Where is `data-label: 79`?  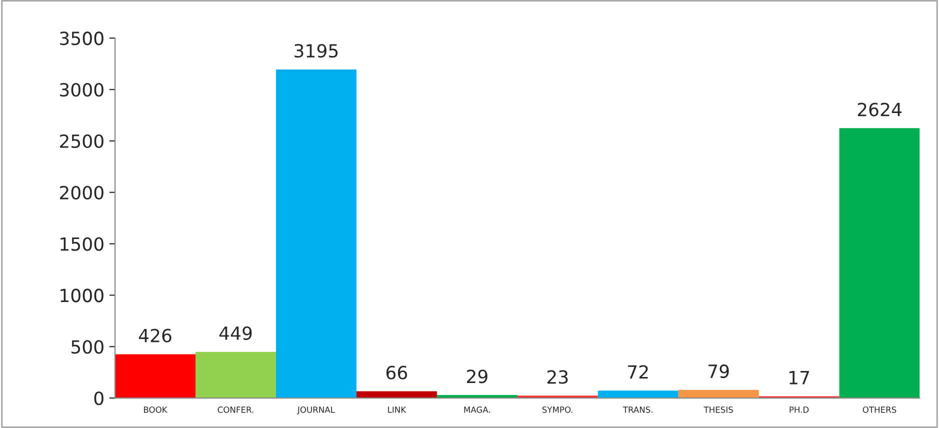
data-label: 79 is located at coordinates (718, 371).